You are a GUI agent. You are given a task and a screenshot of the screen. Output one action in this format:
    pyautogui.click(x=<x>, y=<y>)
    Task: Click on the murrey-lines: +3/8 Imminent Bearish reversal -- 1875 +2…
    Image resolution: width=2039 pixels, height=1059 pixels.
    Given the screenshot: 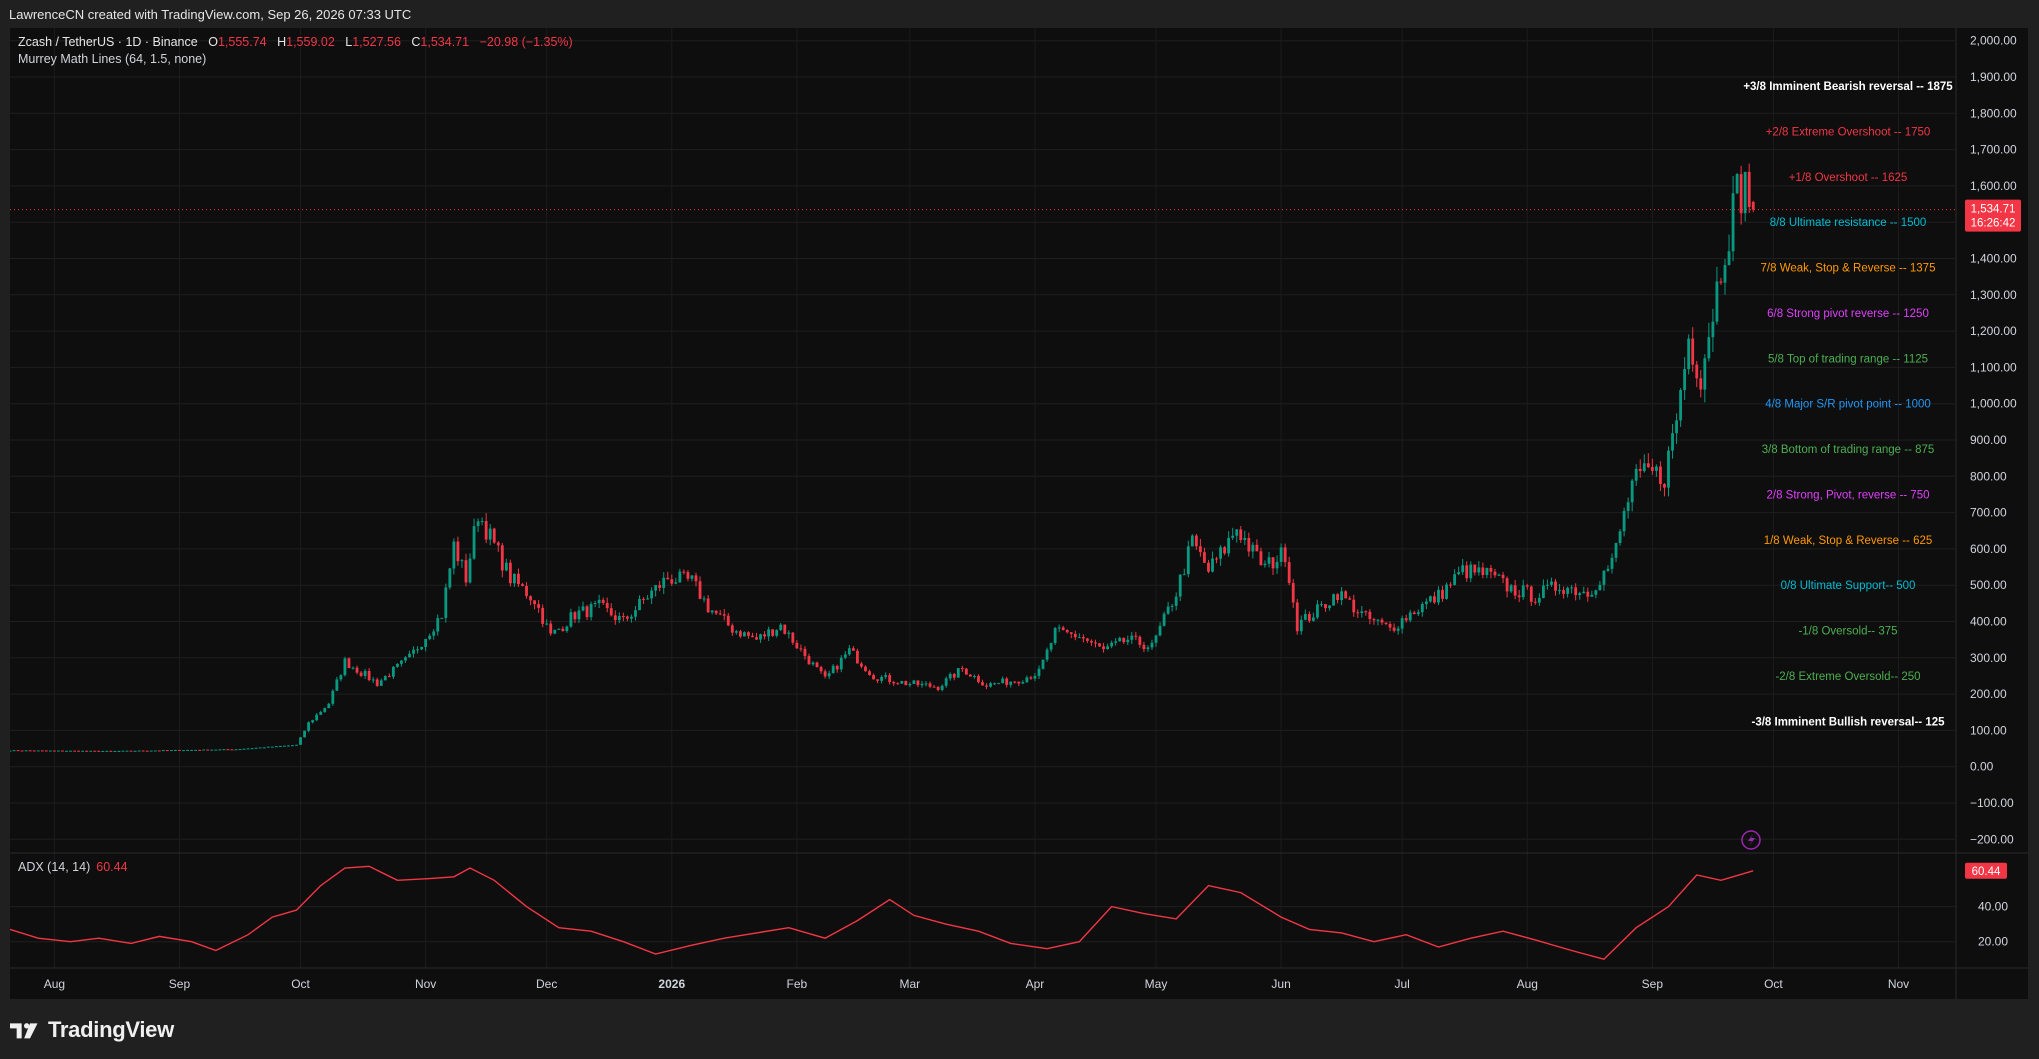 What is the action you would take?
    pyautogui.click(x=1848, y=404)
    